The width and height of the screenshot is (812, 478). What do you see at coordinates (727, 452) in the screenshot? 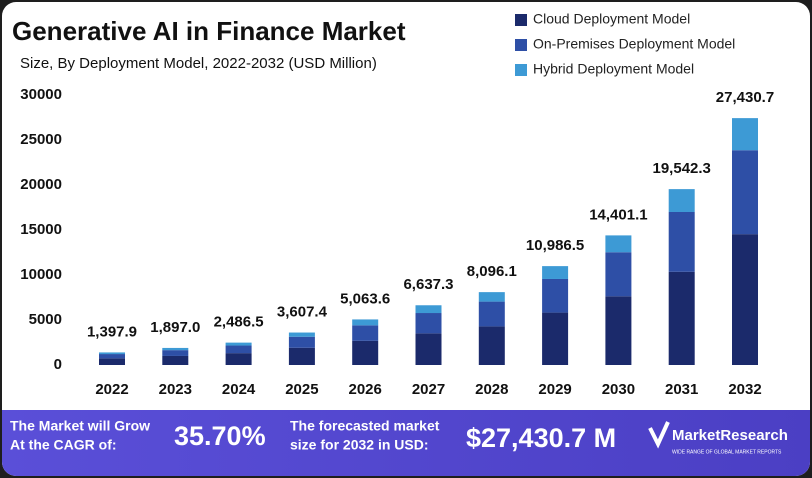
I see `tagline: WIDE RANGE OF GLOBAL MARKET REPORTS` at bounding box center [727, 452].